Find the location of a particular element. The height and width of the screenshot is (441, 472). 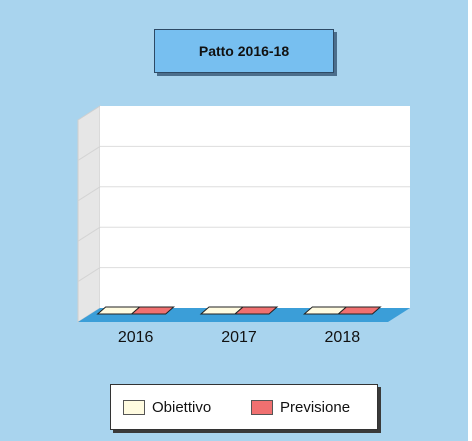

legend-item-previsione: Previsione is located at coordinates (300, 407).